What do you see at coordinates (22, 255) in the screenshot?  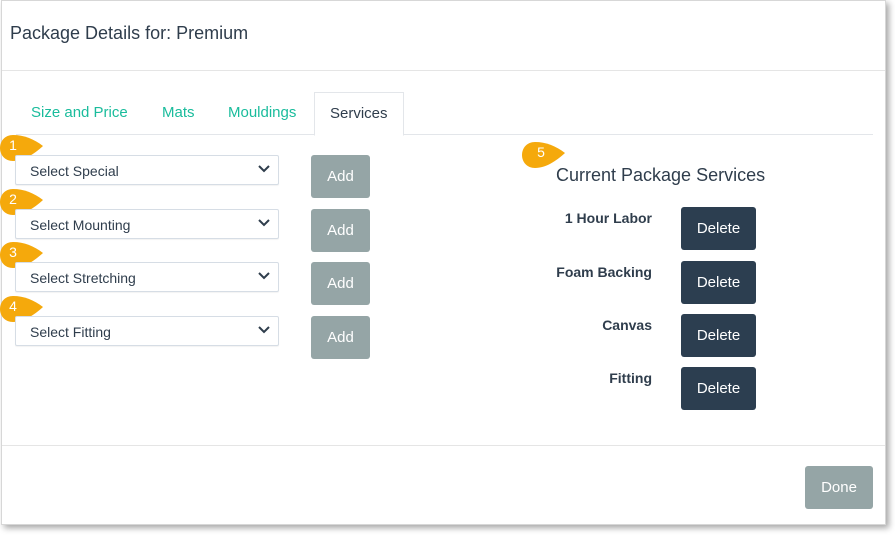 I see `callout-badge-3: 3` at bounding box center [22, 255].